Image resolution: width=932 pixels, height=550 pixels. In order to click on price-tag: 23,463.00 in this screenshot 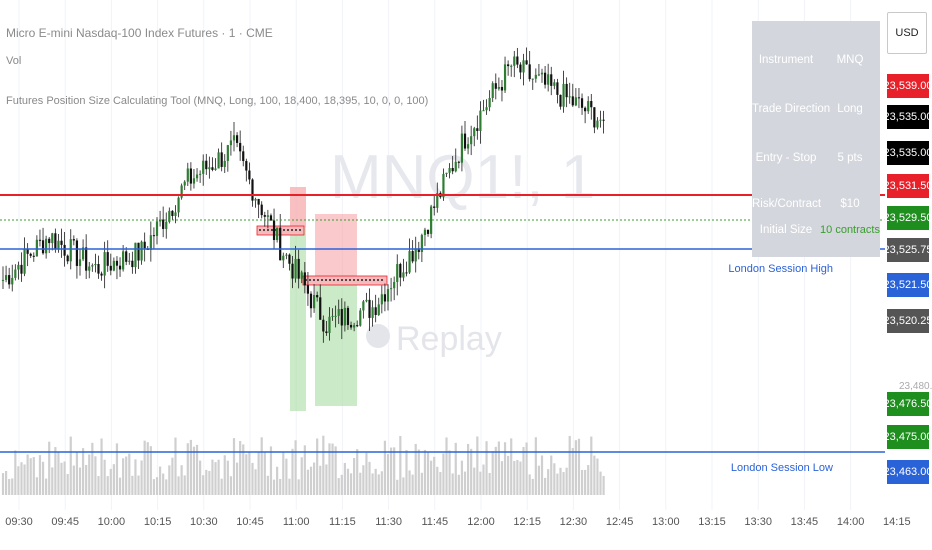, I will do `click(908, 472)`.